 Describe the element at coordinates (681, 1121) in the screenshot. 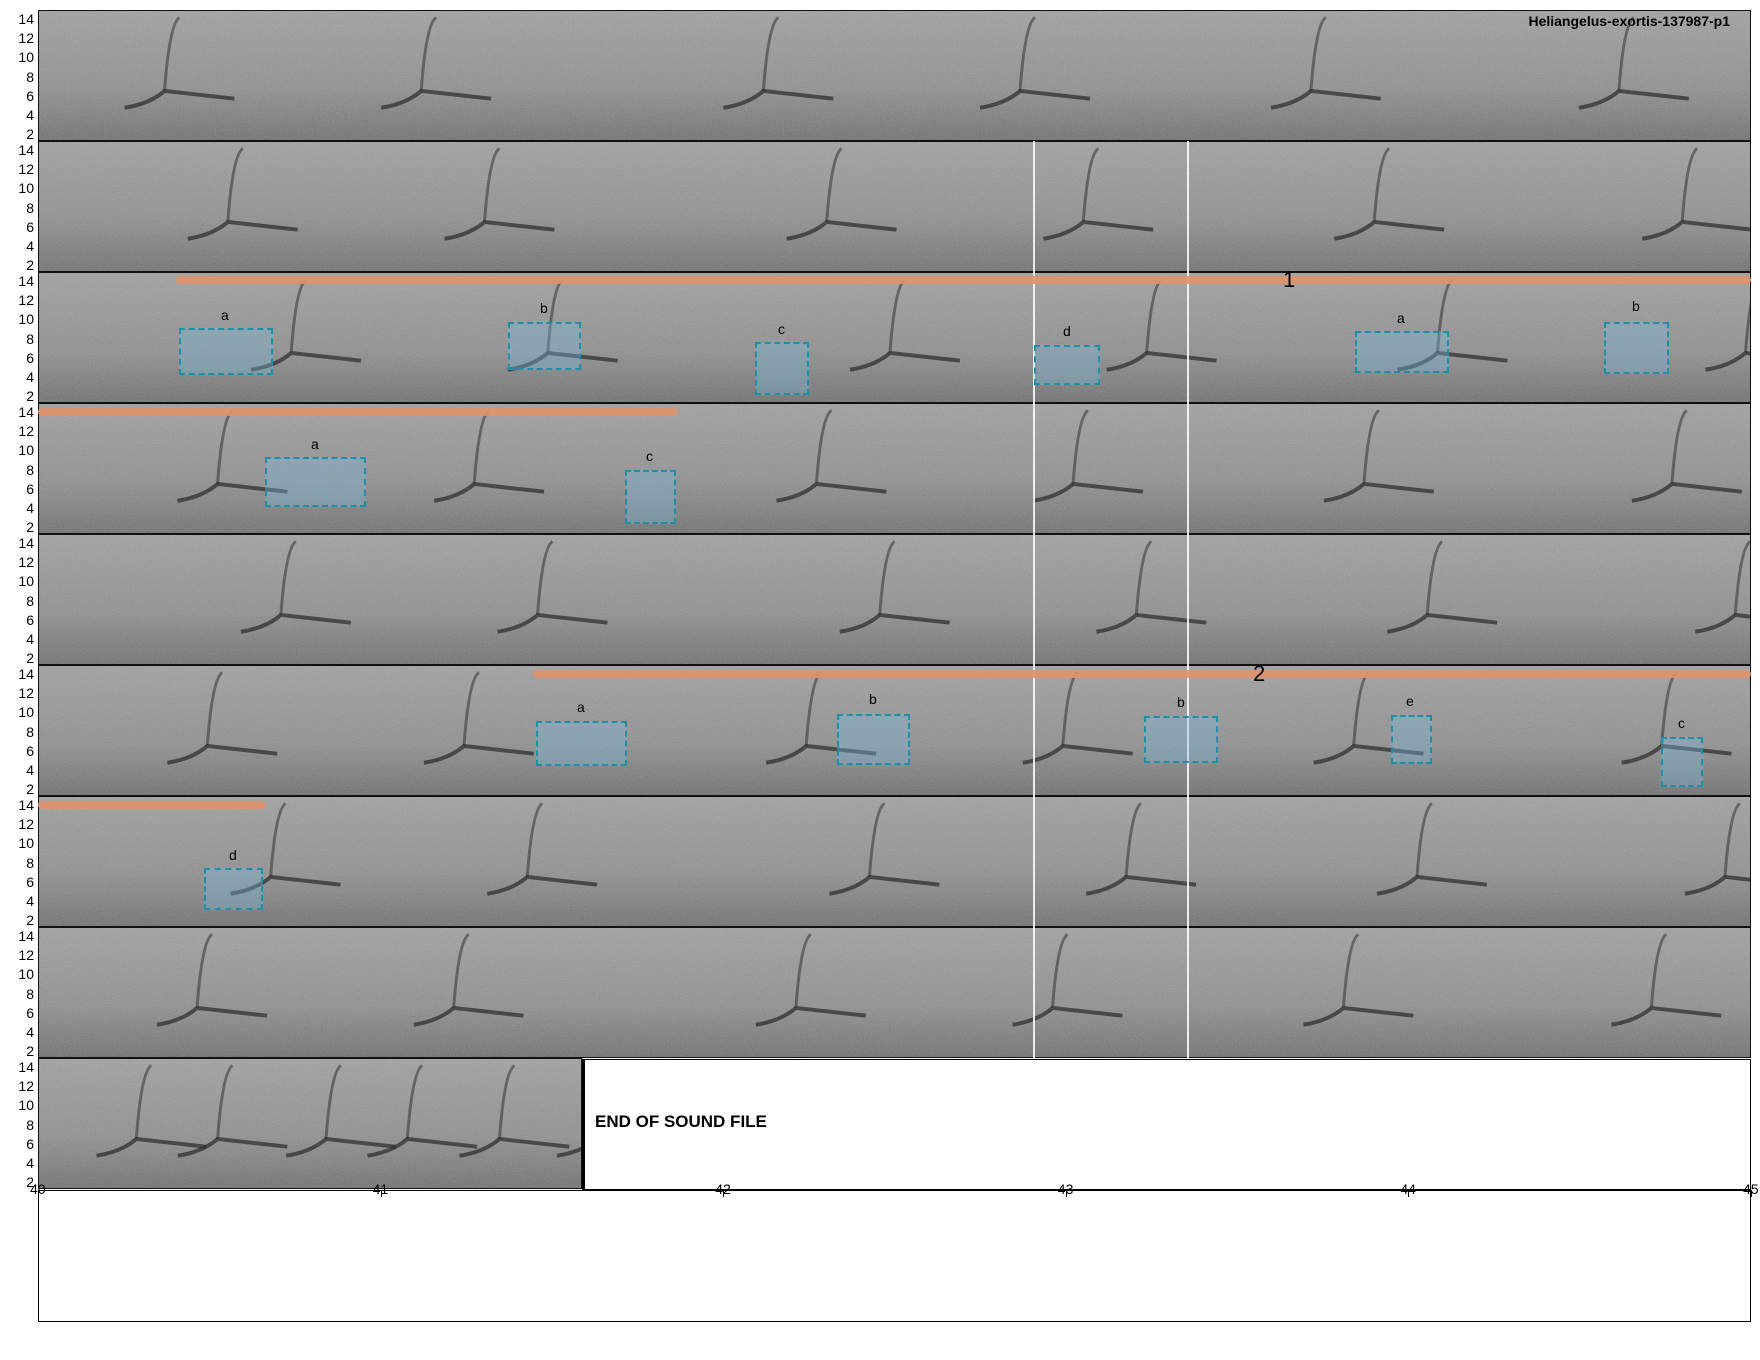

I see `end-of-file-label: END OF SOUND FILE` at that location.